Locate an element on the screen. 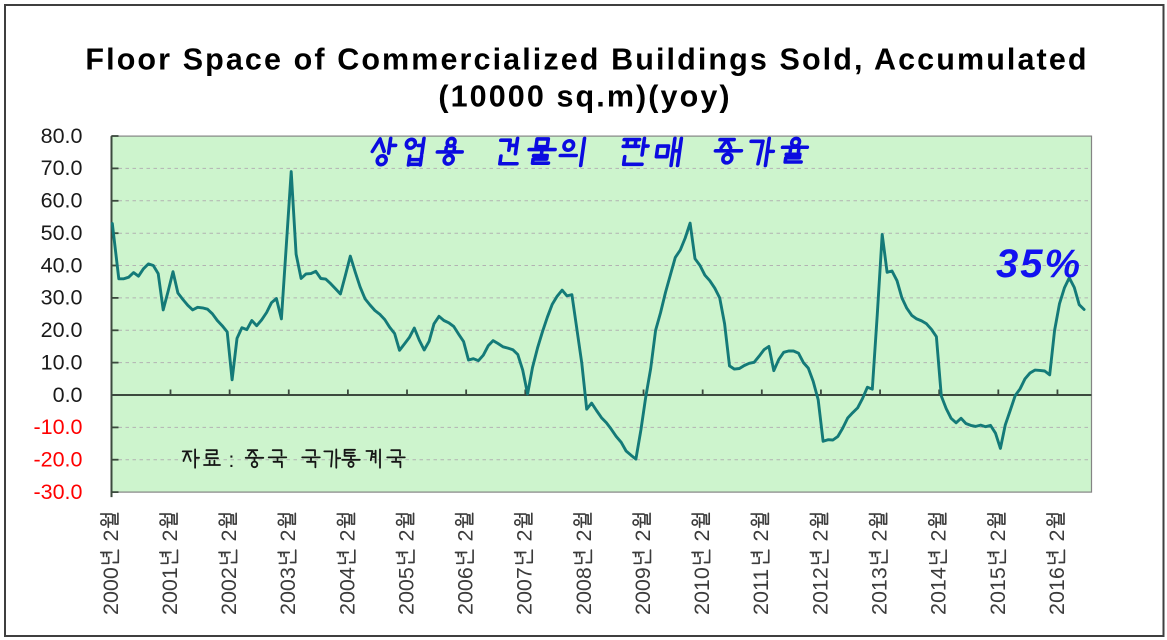  svg-text: 2001 is located at coordinates (170, 591).